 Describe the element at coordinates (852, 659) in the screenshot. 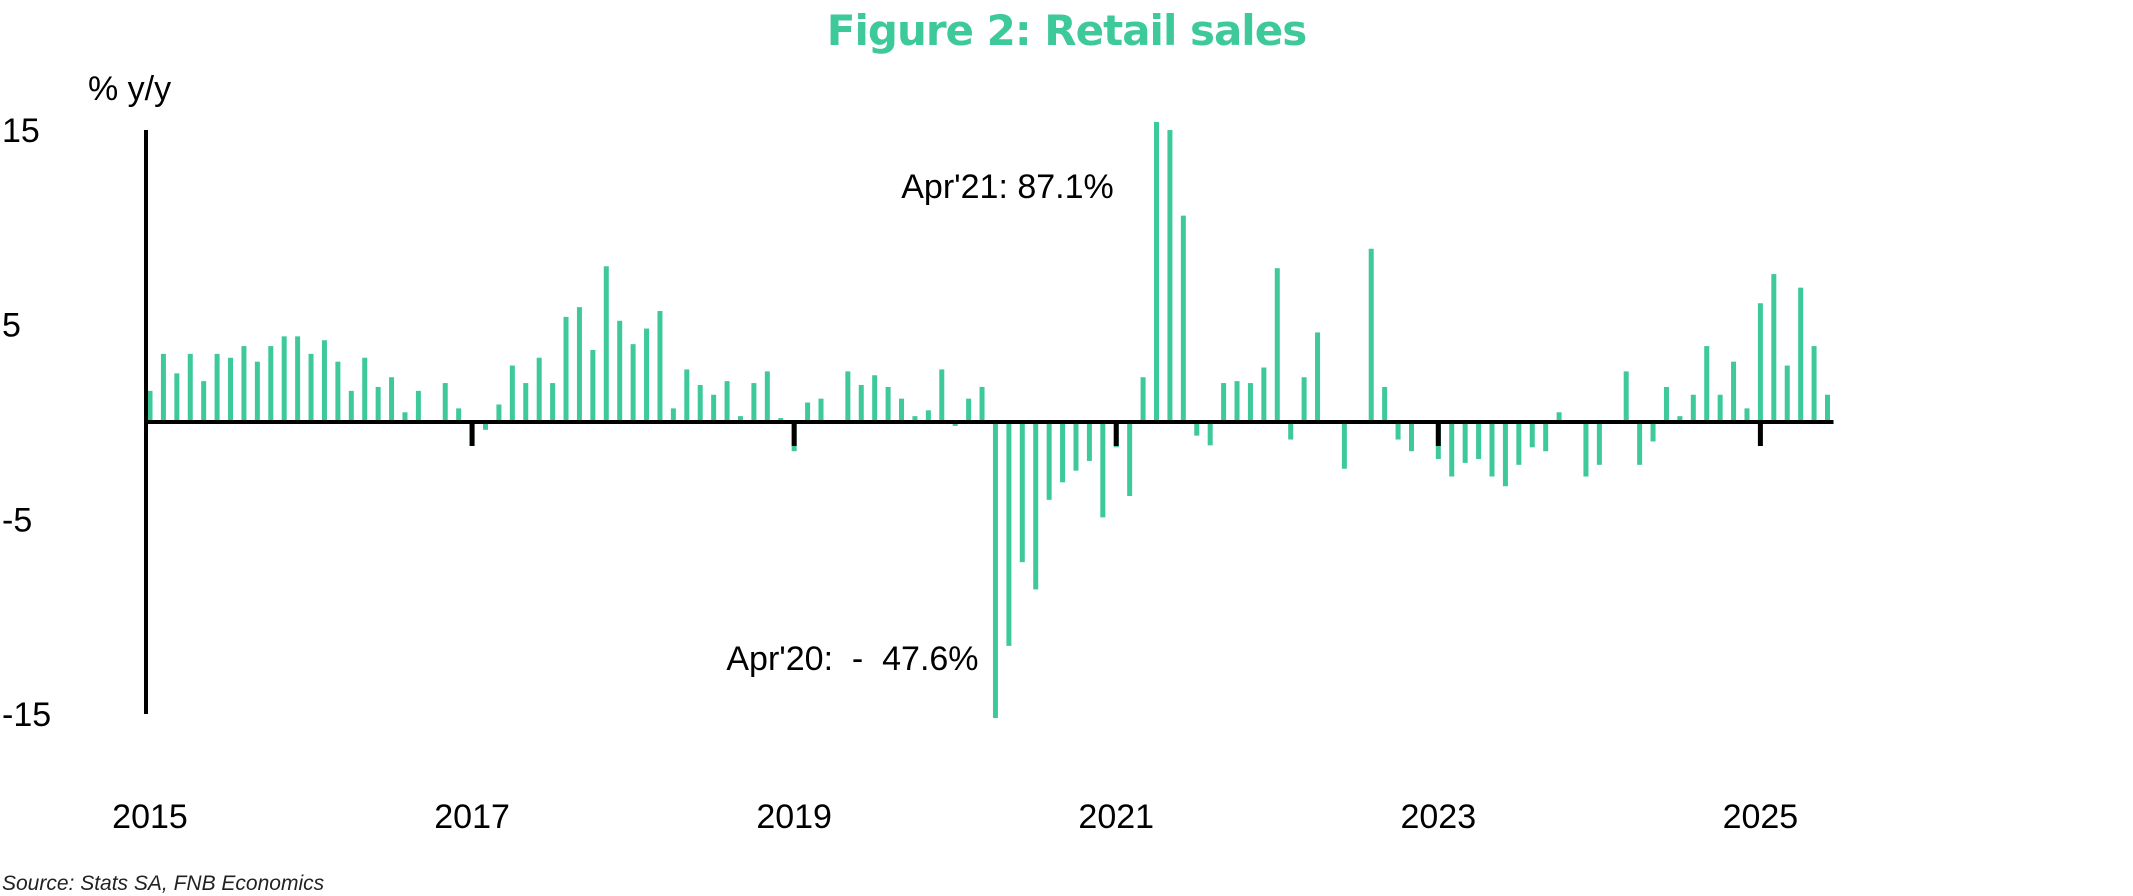

I see `annotation-label: Apr'20: - 47.6%` at that location.